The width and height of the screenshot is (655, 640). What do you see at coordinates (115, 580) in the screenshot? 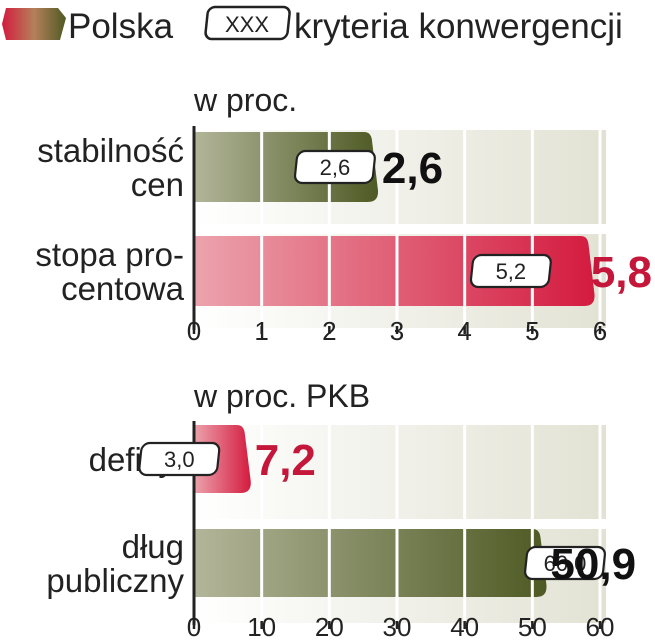
I see `category-label: publiczny` at bounding box center [115, 580].